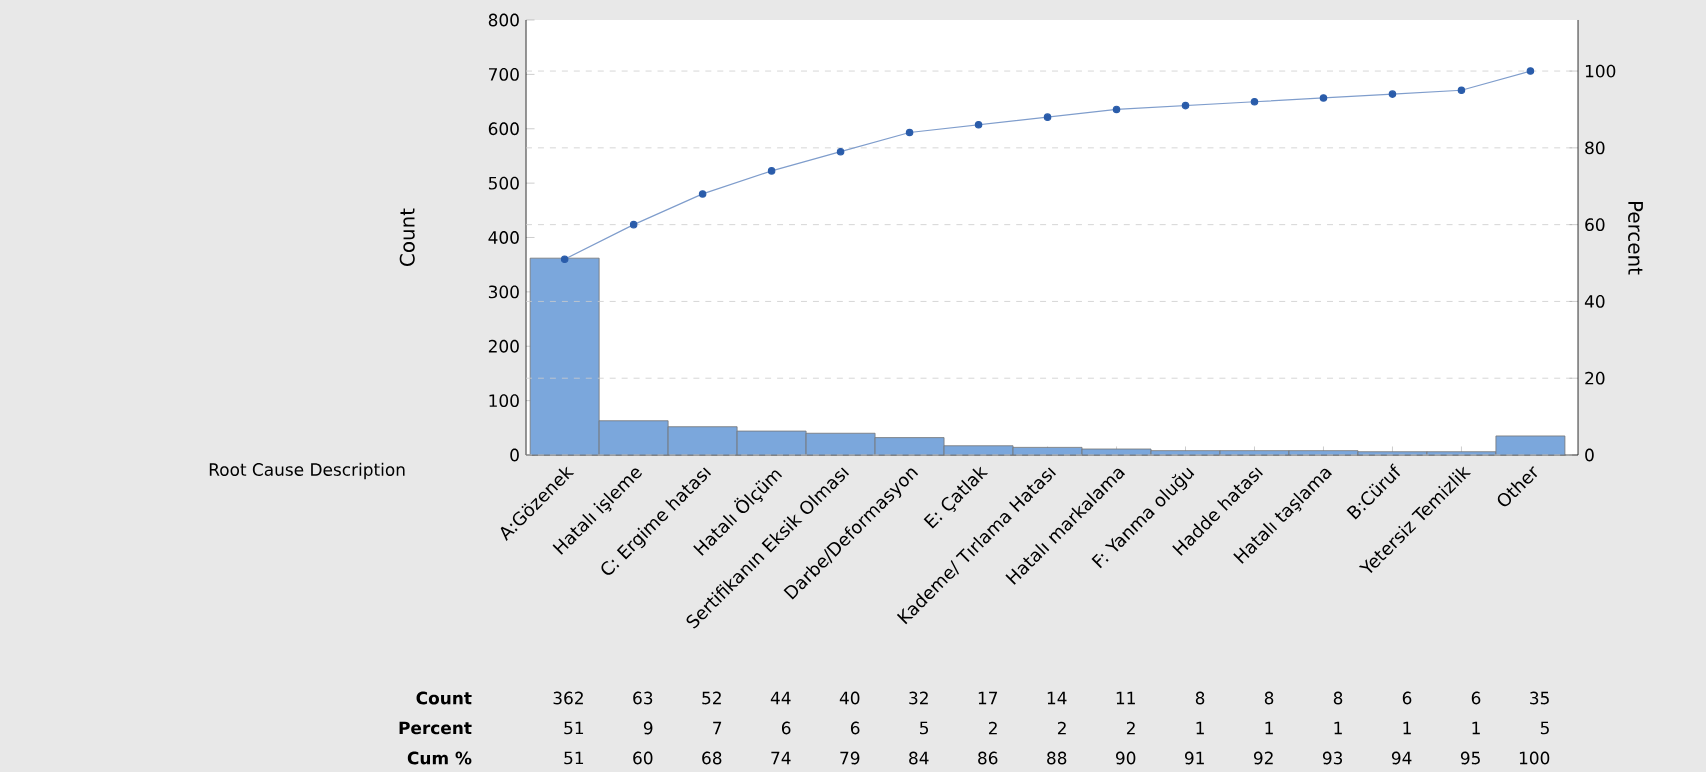  What do you see at coordinates (918, 698) in the screenshot?
I see `data-label: 32` at bounding box center [918, 698].